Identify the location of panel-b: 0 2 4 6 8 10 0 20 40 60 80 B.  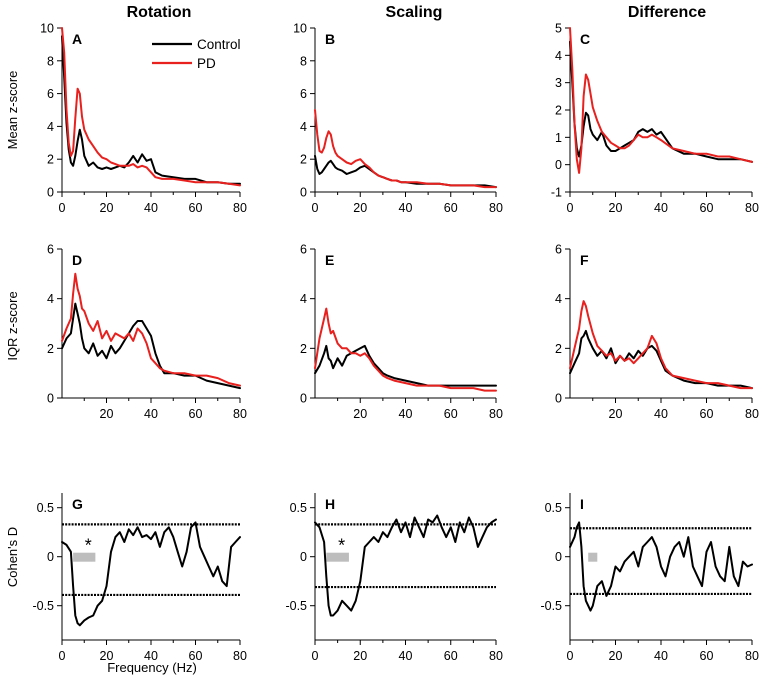
(398, 119).